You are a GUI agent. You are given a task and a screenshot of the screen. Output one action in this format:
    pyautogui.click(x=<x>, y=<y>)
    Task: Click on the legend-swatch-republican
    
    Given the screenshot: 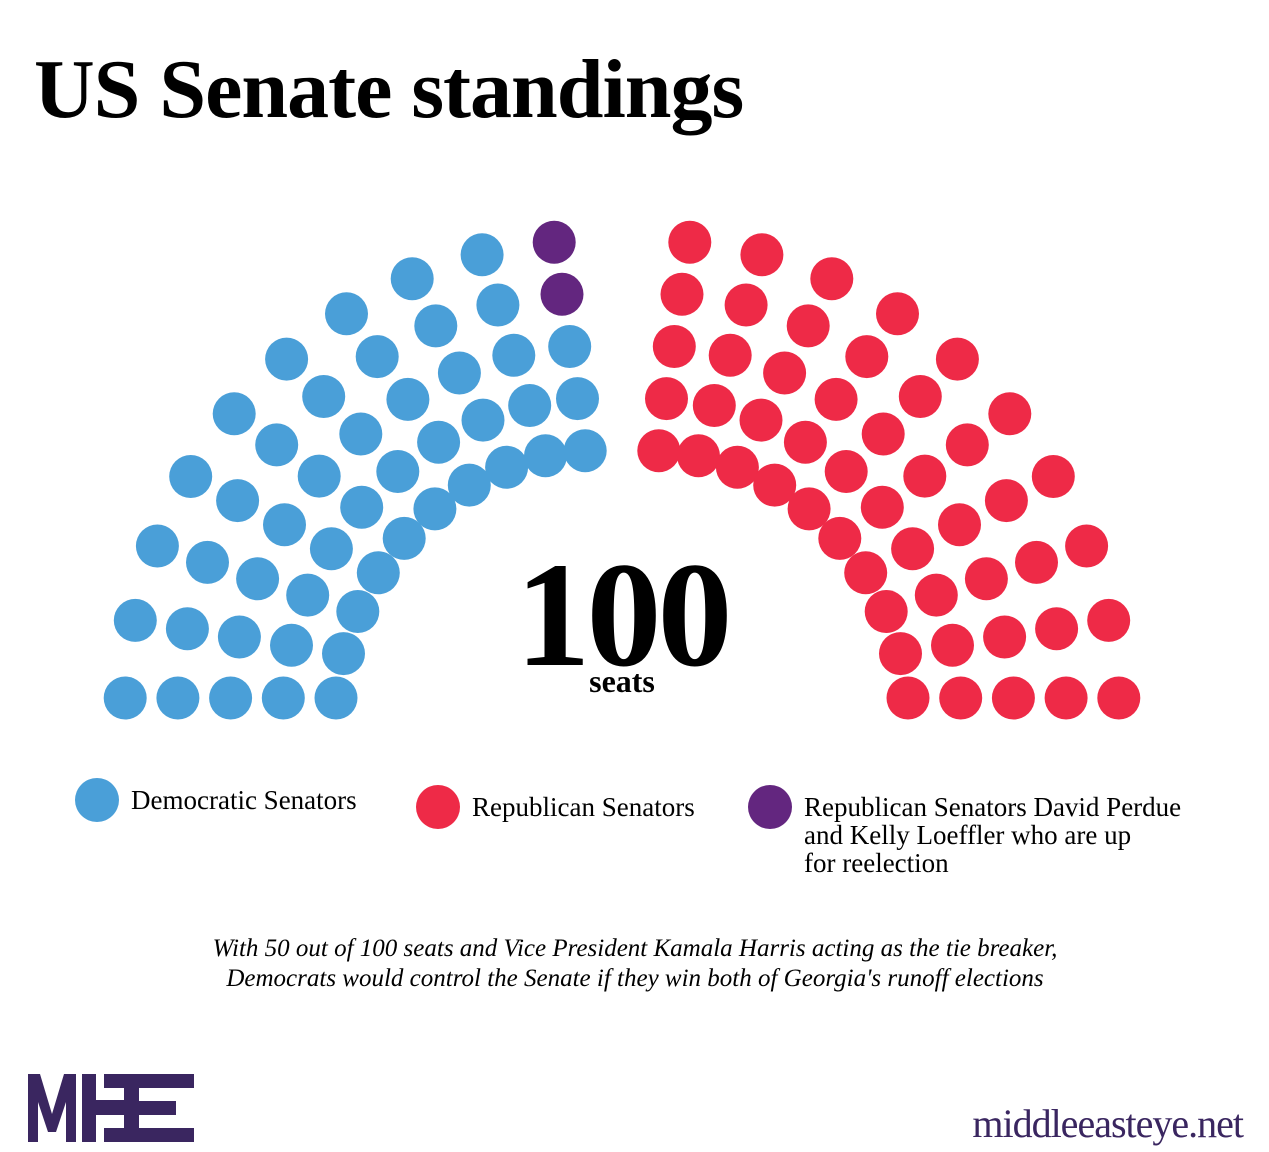 What is the action you would take?
    pyautogui.click(x=438, y=807)
    